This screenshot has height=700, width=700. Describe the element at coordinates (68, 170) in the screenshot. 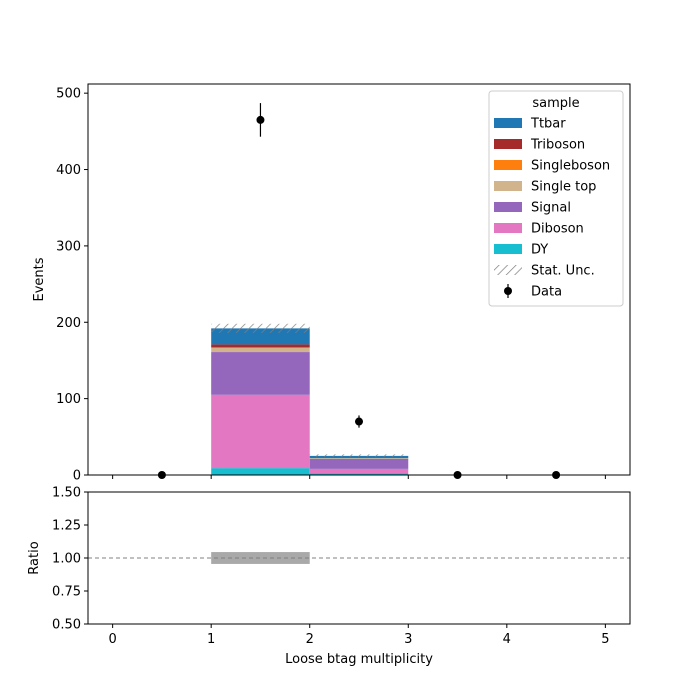

I see `y-tick-label: 400` at that location.